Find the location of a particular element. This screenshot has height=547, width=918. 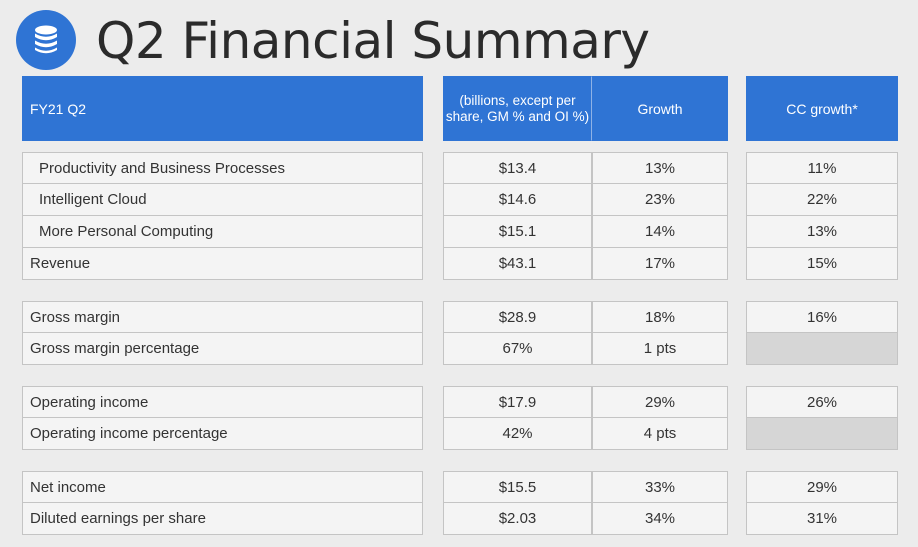

row-growth: 13% is located at coordinates (660, 168).